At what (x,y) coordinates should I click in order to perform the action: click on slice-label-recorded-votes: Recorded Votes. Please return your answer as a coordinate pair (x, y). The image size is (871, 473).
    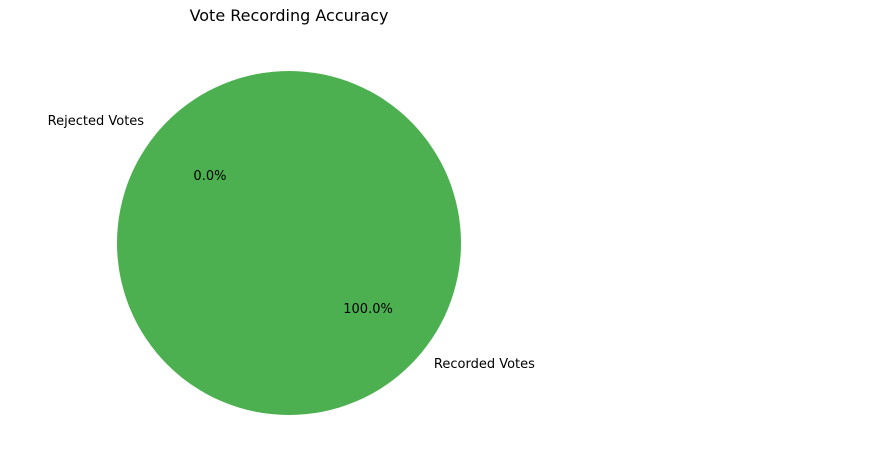
    Looking at the image, I should click on (484, 364).